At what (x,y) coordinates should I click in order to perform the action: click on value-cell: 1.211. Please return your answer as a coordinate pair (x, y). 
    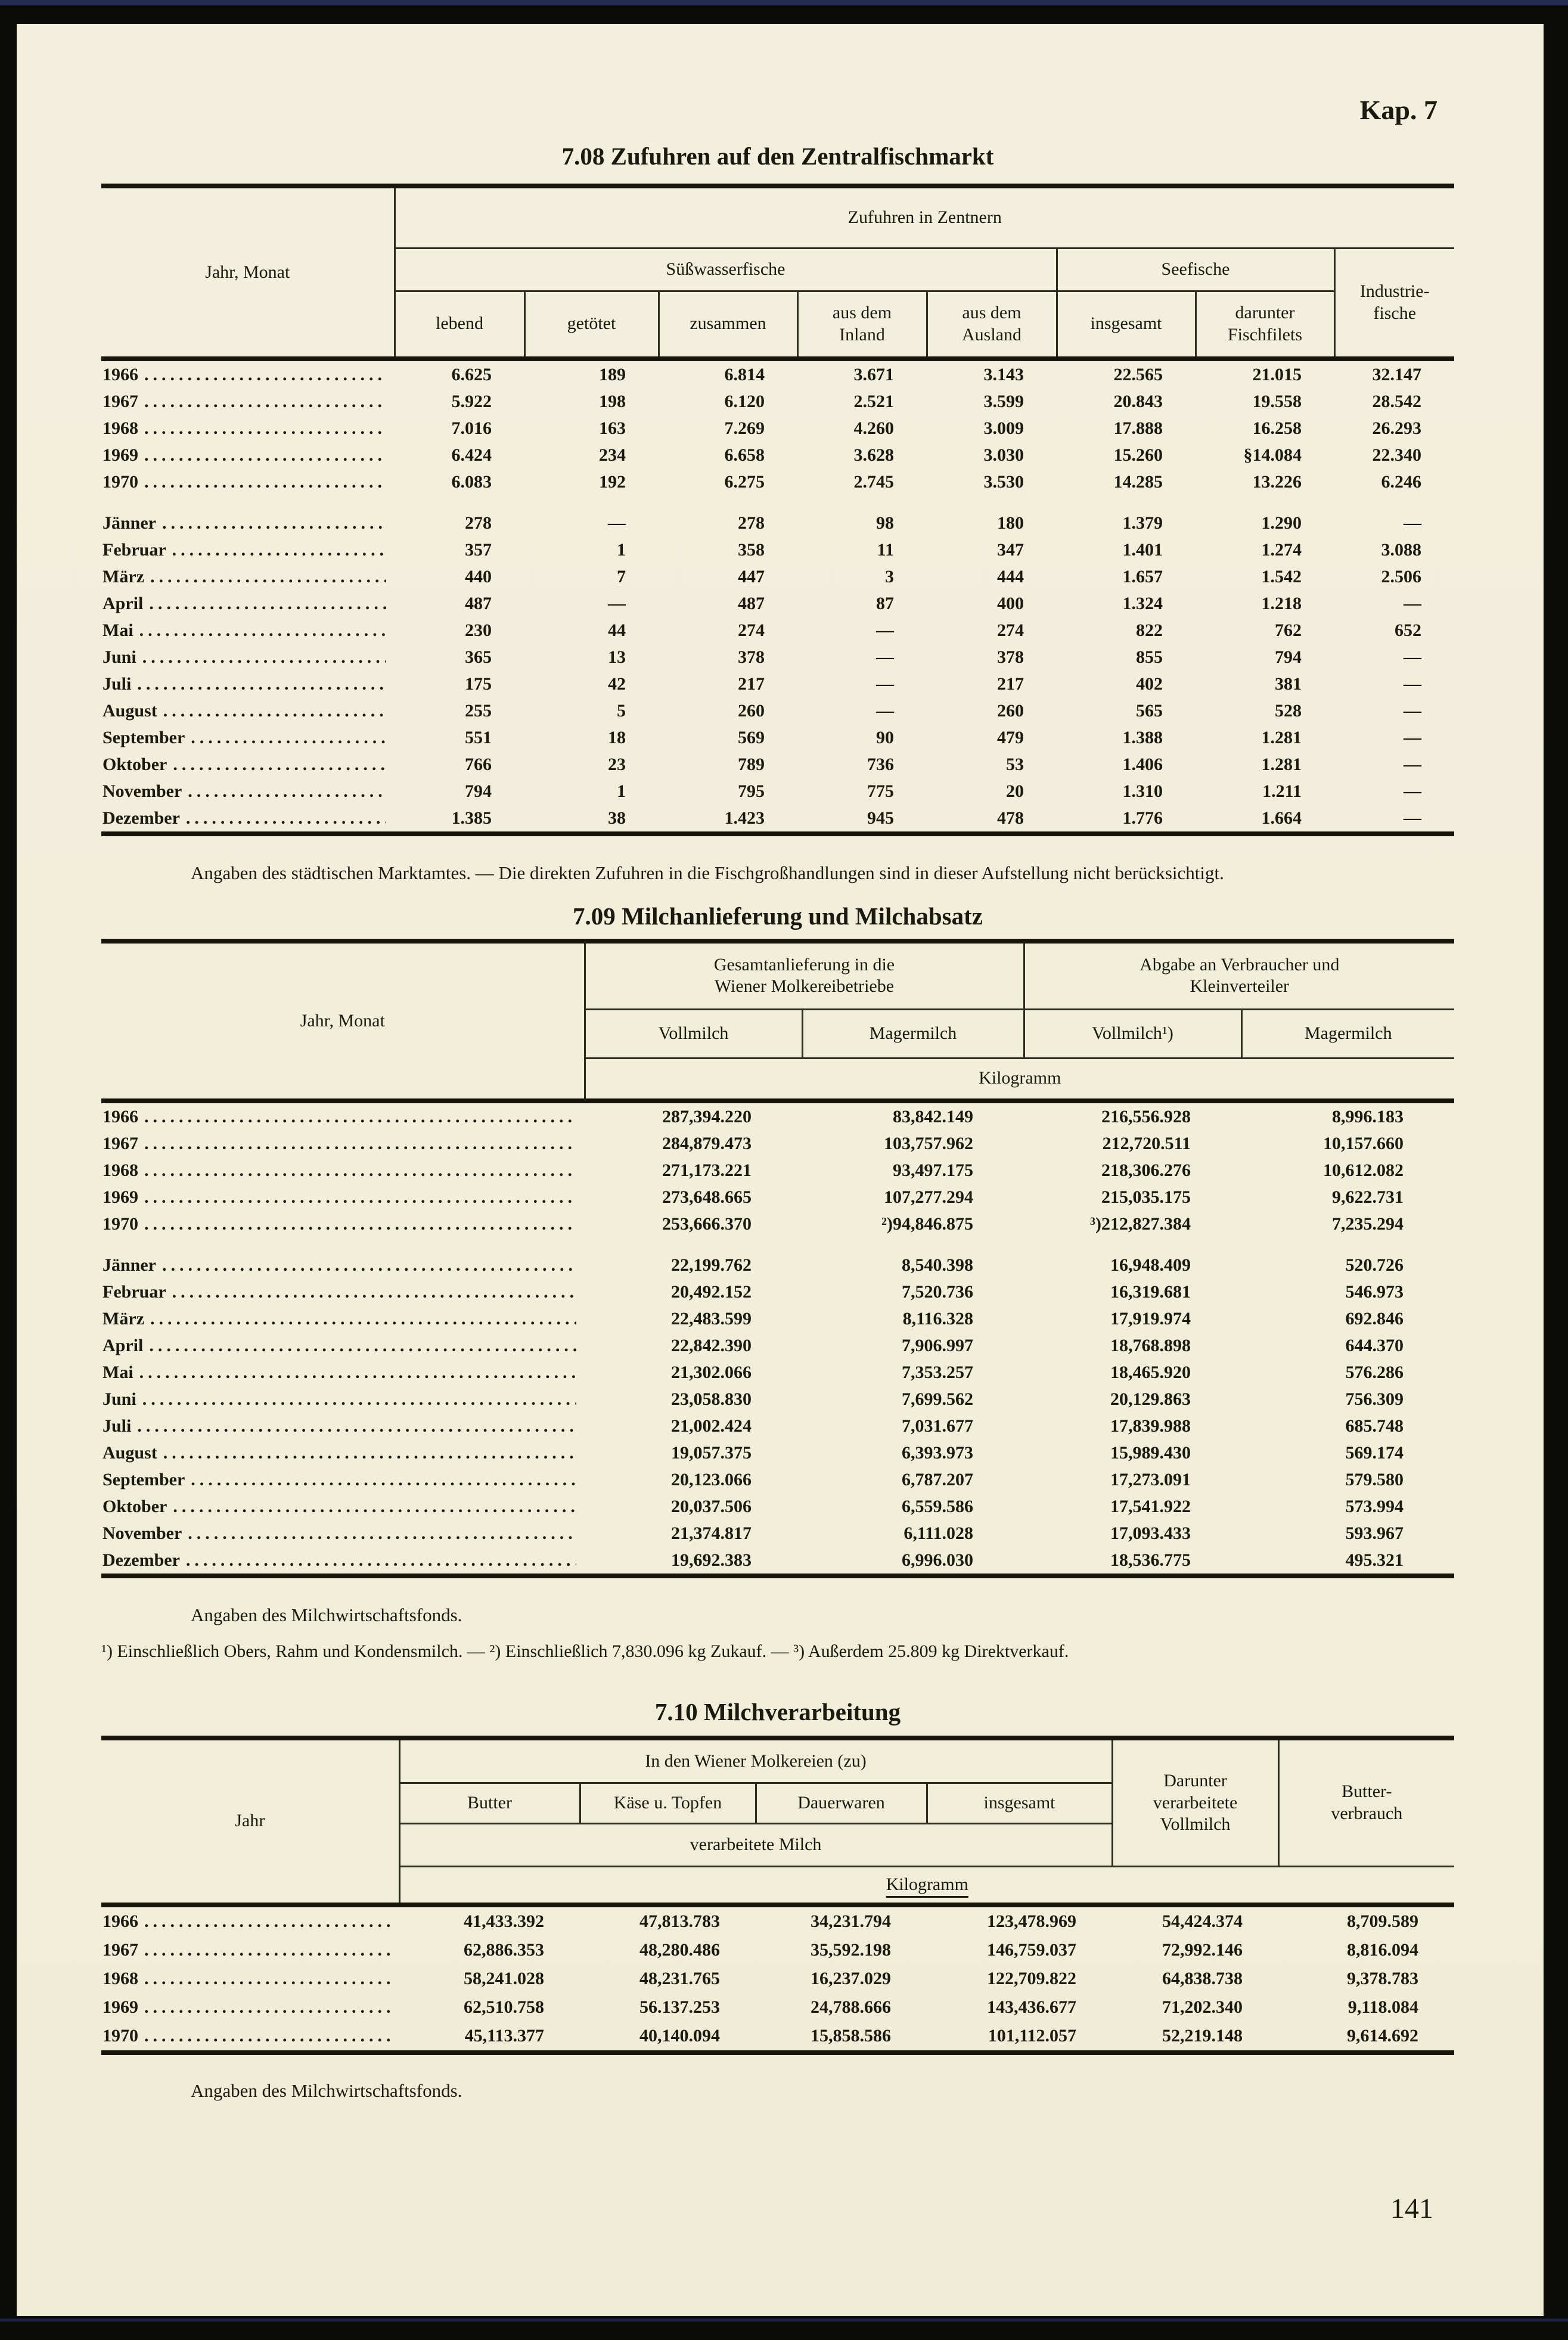
    Looking at the image, I should click on (1282, 791).